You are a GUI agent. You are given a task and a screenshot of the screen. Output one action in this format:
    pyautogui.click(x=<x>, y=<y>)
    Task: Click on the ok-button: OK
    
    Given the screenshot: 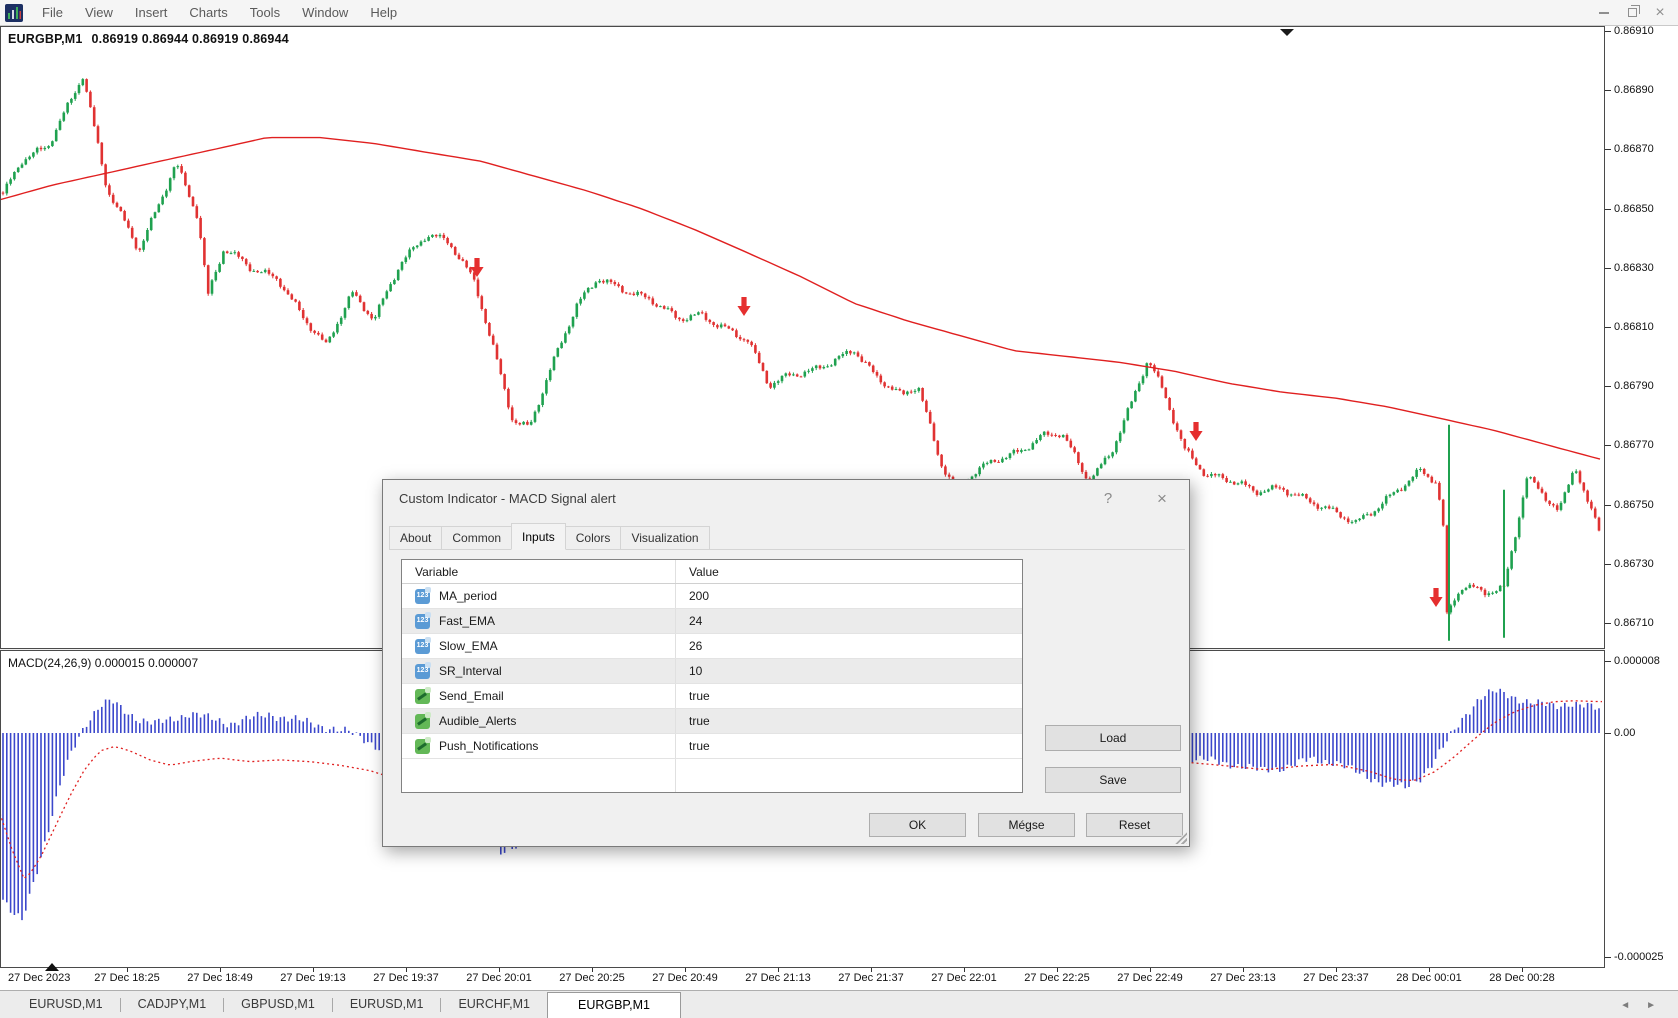 What is the action you would take?
    pyautogui.click(x=917, y=825)
    